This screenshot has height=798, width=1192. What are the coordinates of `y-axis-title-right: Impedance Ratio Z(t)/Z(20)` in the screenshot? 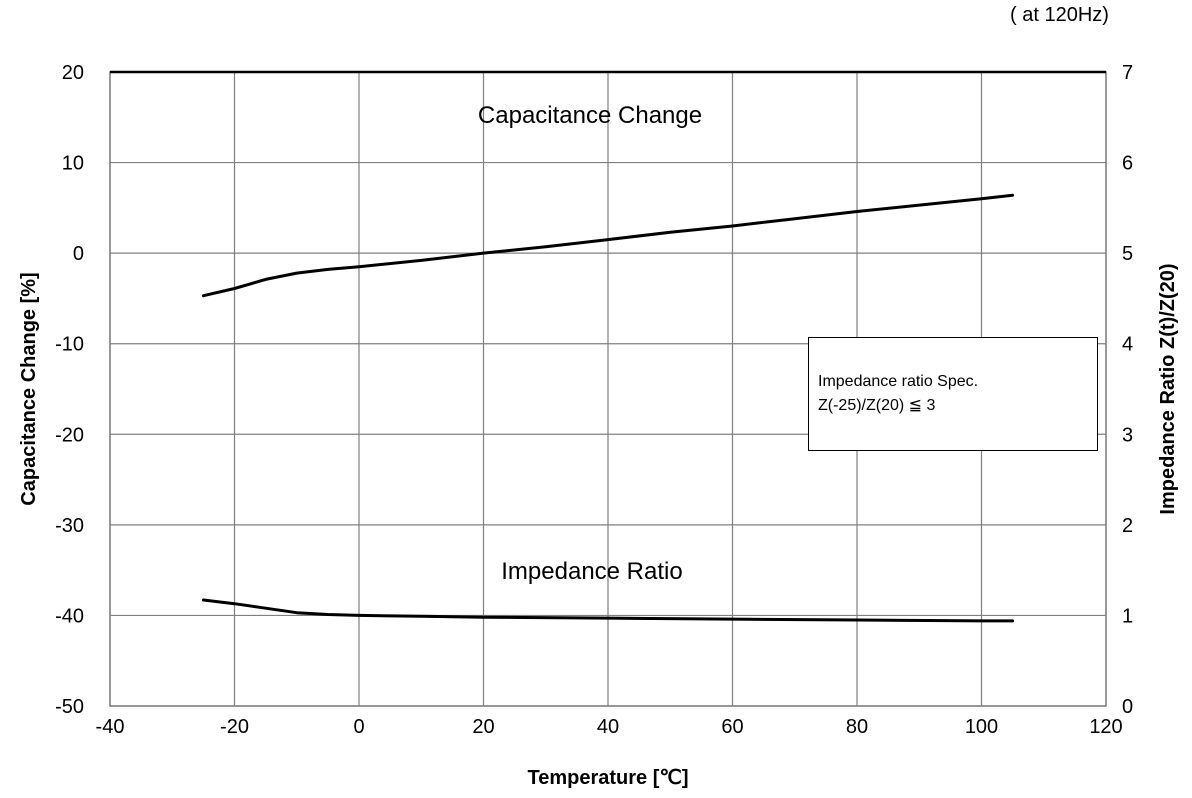 It's located at (1168, 388).